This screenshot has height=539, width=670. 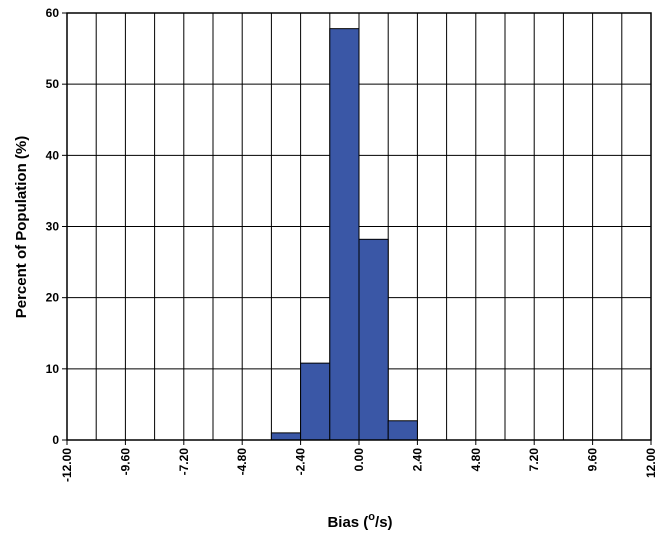 What do you see at coordinates (53, 227) in the screenshot?
I see `y-tick-label: 30` at bounding box center [53, 227].